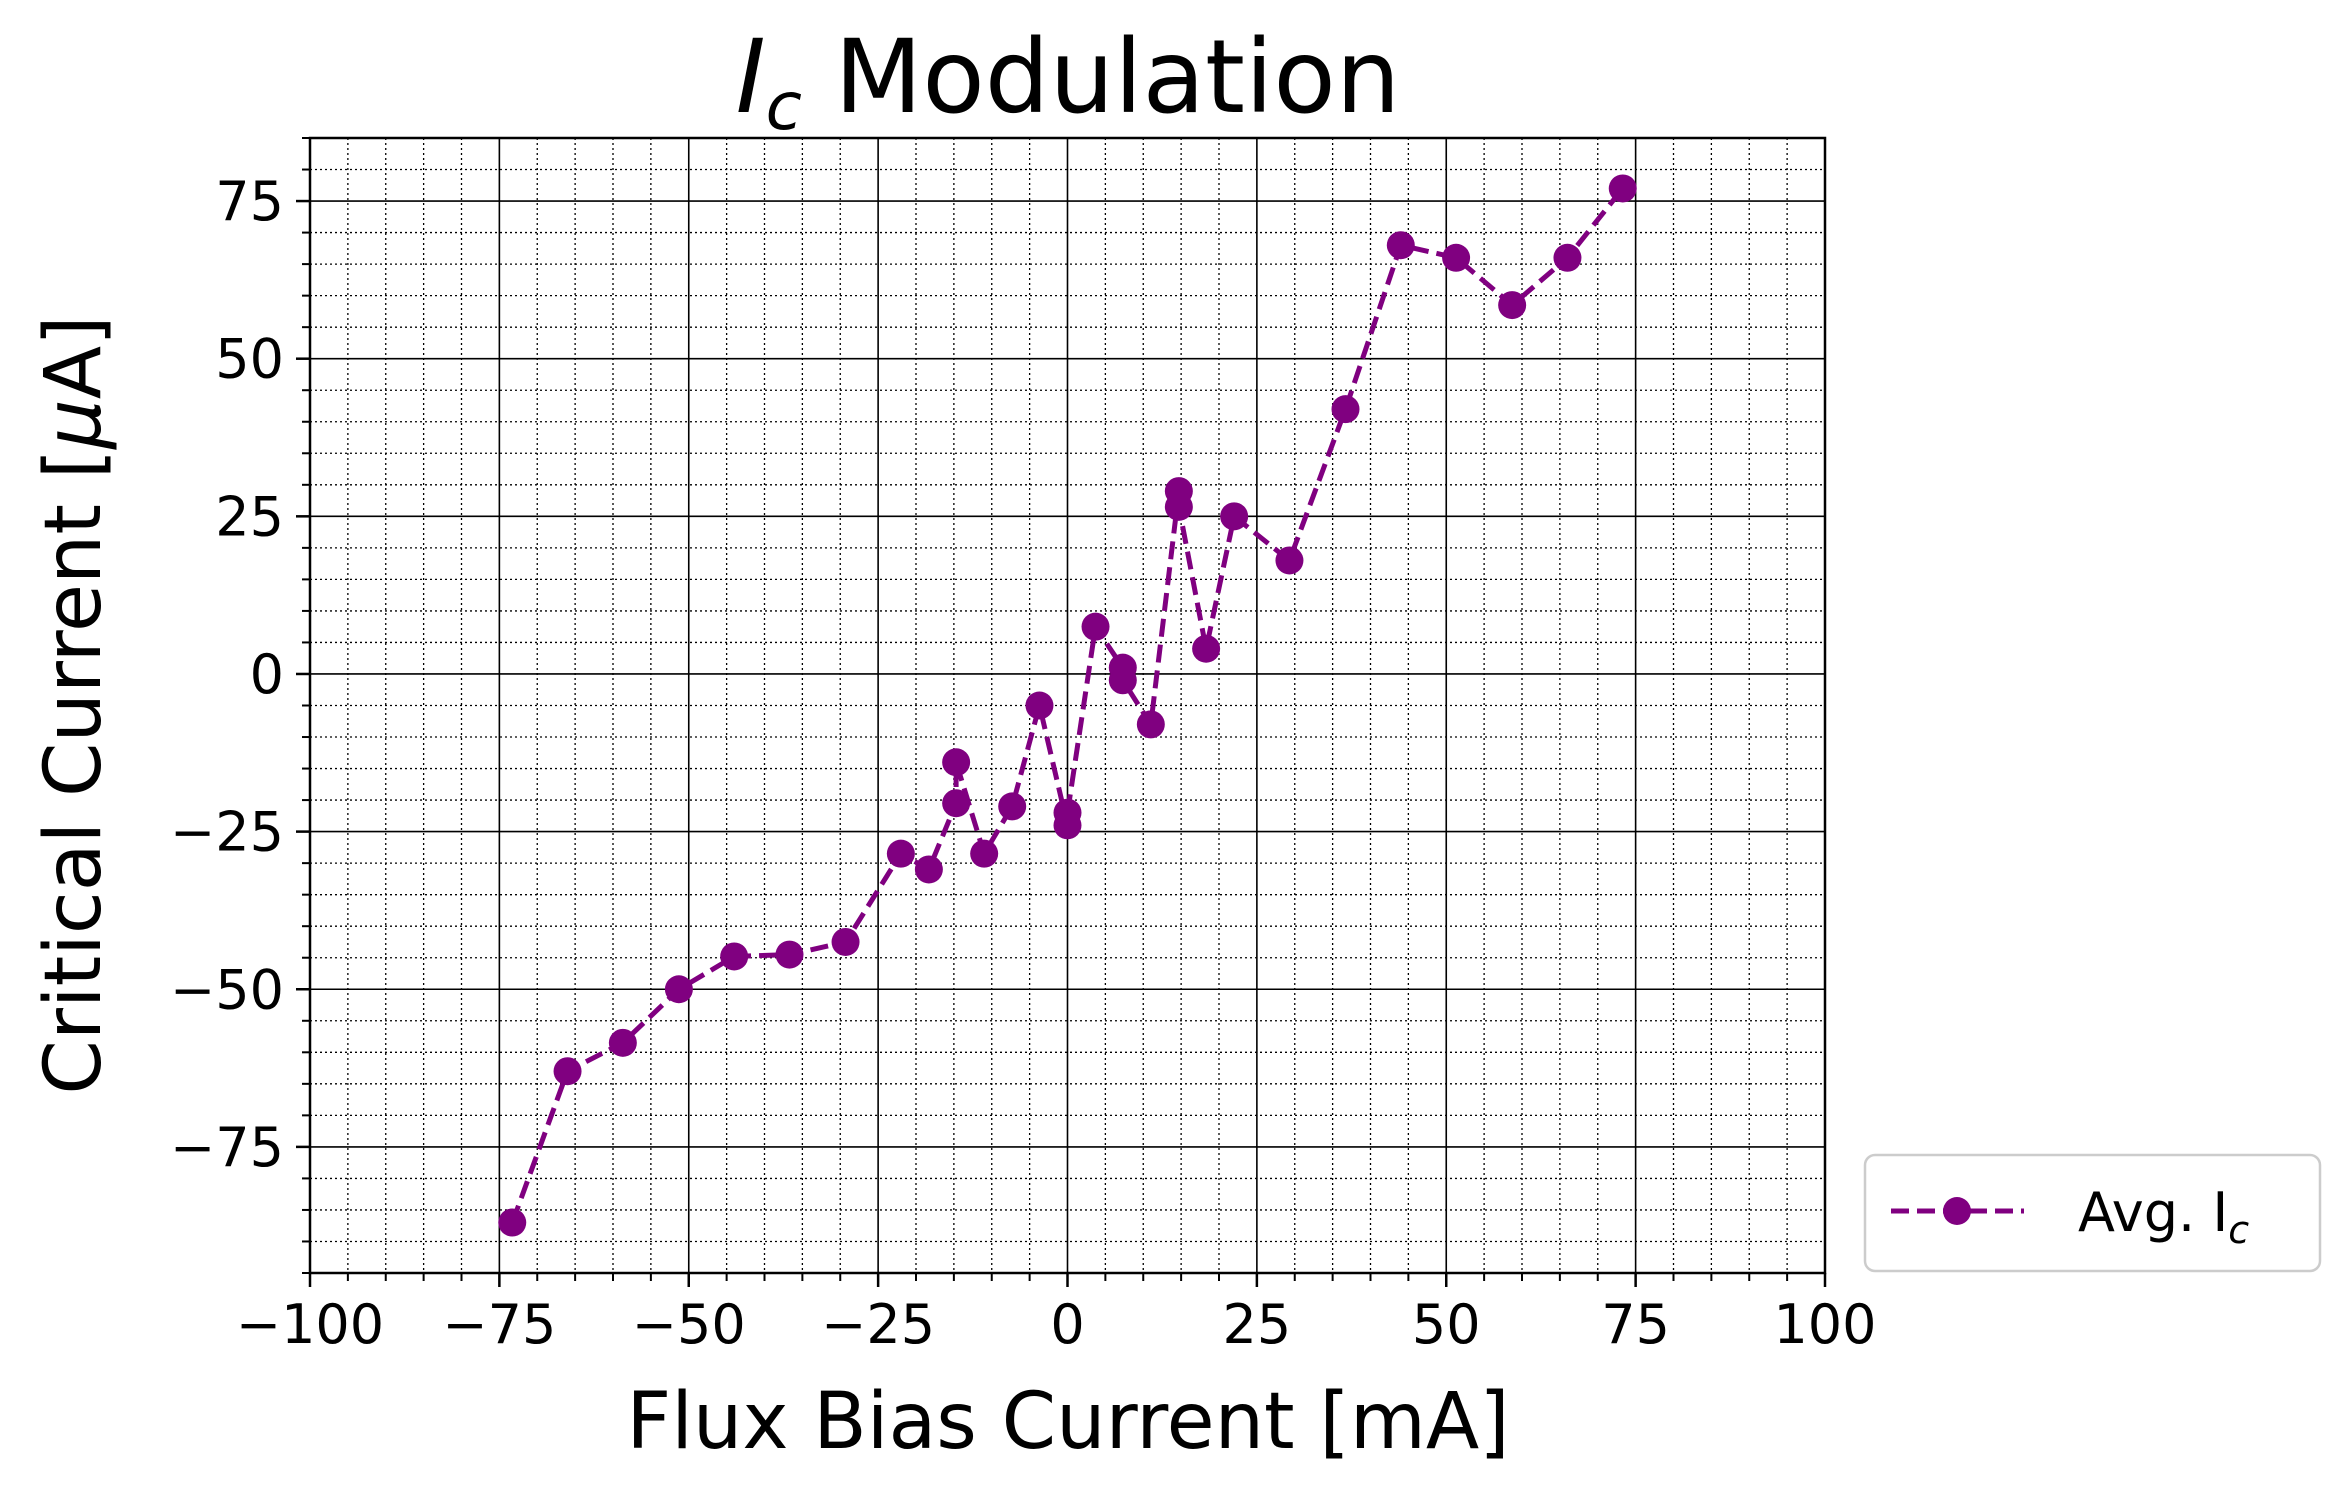 The width and height of the screenshot is (2345, 1498). Describe the element at coordinates (689, 1324) in the screenshot. I see `x-tick-label: −50` at that location.